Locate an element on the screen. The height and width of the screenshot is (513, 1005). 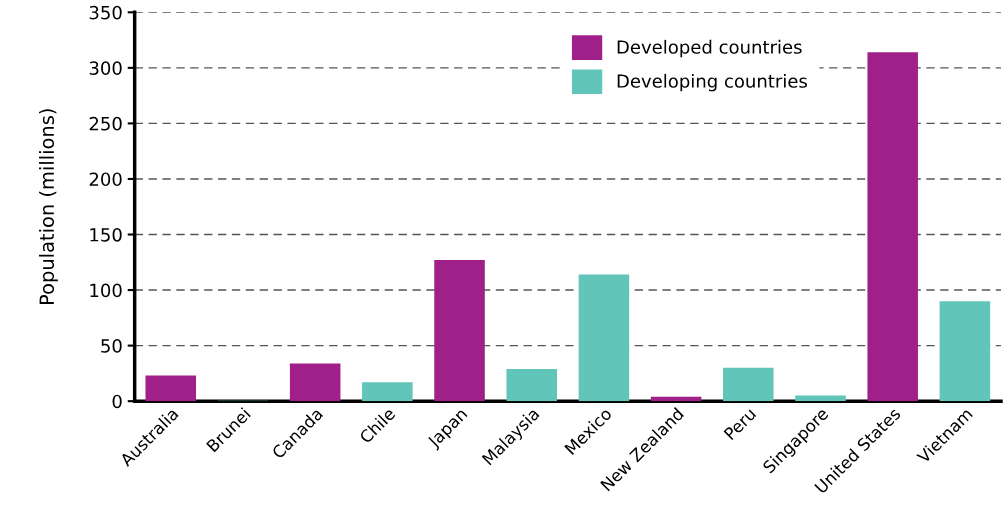
y-tick-label: 150 is located at coordinates (106, 234).